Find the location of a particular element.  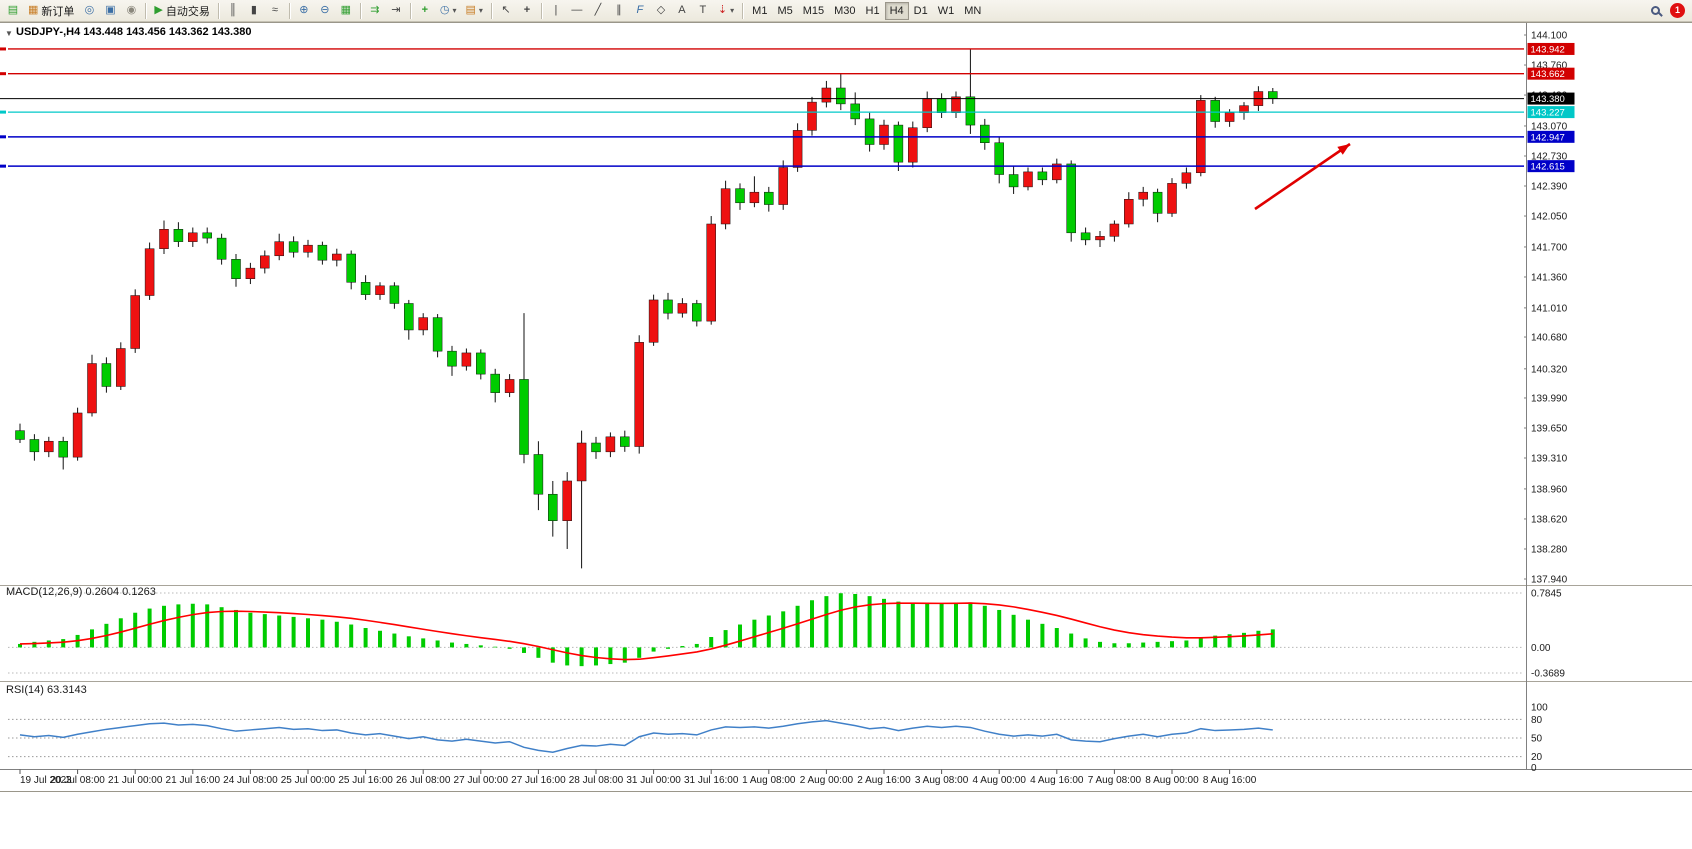

zoom-out-icon: ⊖ is located at coordinates (325, 10).